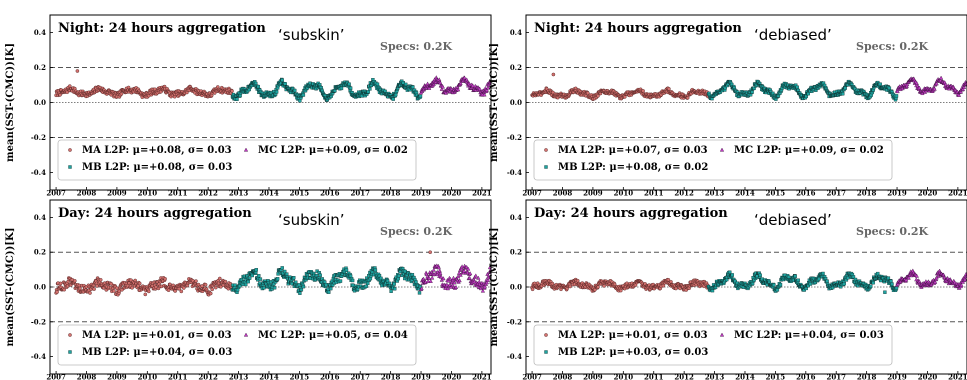 The height and width of the screenshot is (380, 967). I want to click on legend-item-MB: MB L2P: μ=+0.03, σ= 0.03, so click(626, 352).